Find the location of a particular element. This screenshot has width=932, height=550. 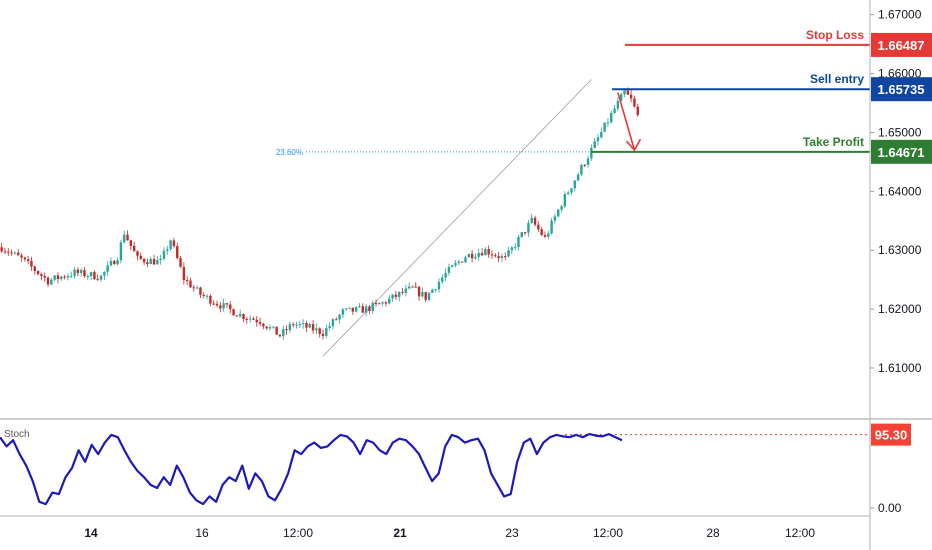

fib-label: 23.60% is located at coordinates (289, 152).